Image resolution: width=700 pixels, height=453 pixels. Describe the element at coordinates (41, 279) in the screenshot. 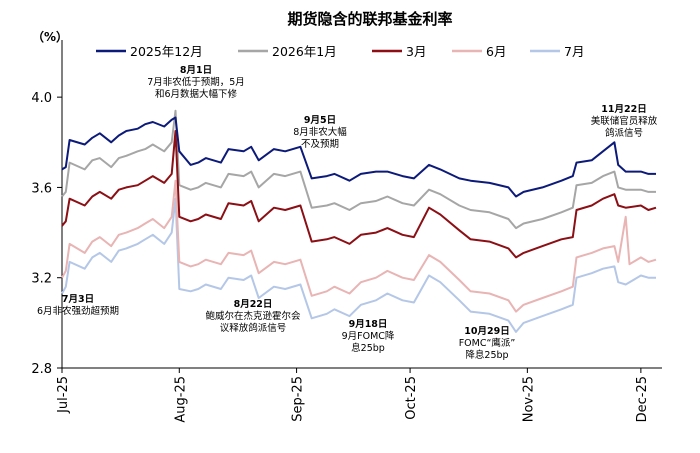

I see `y-tick-label: 3.2` at that location.